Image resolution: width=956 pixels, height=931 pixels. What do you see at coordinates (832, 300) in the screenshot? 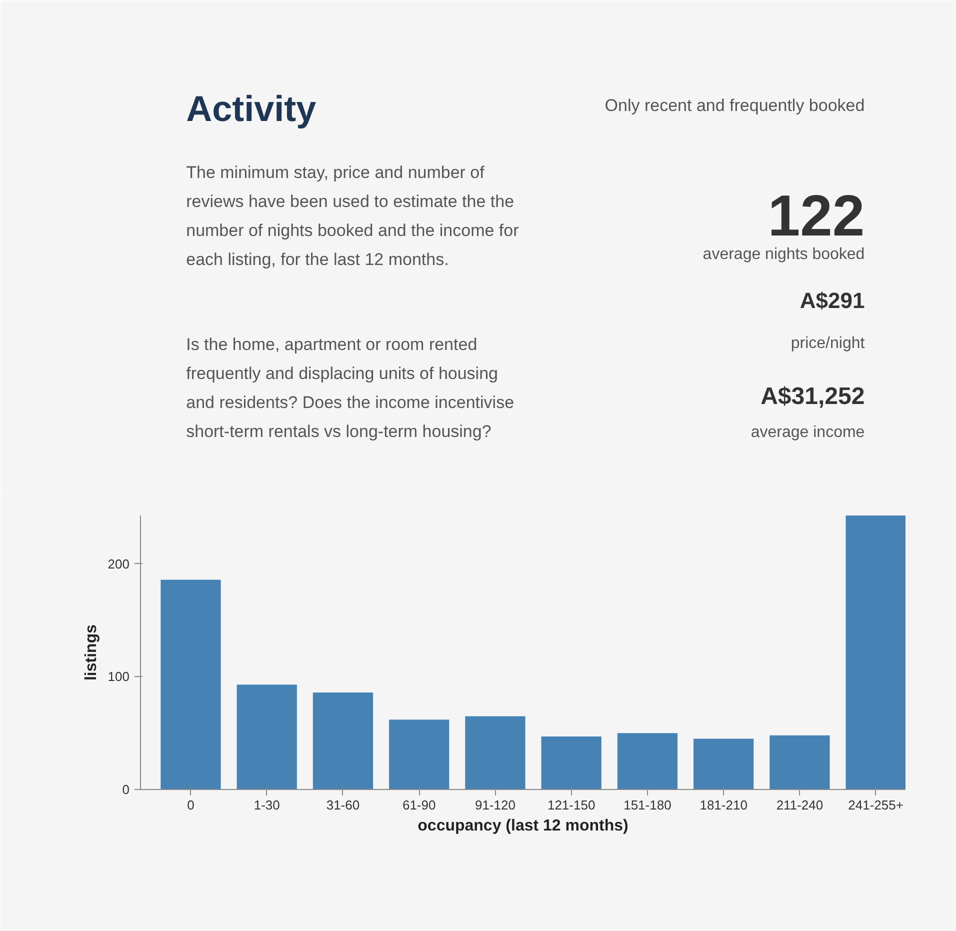
I see `text: A$291` at bounding box center [832, 300].